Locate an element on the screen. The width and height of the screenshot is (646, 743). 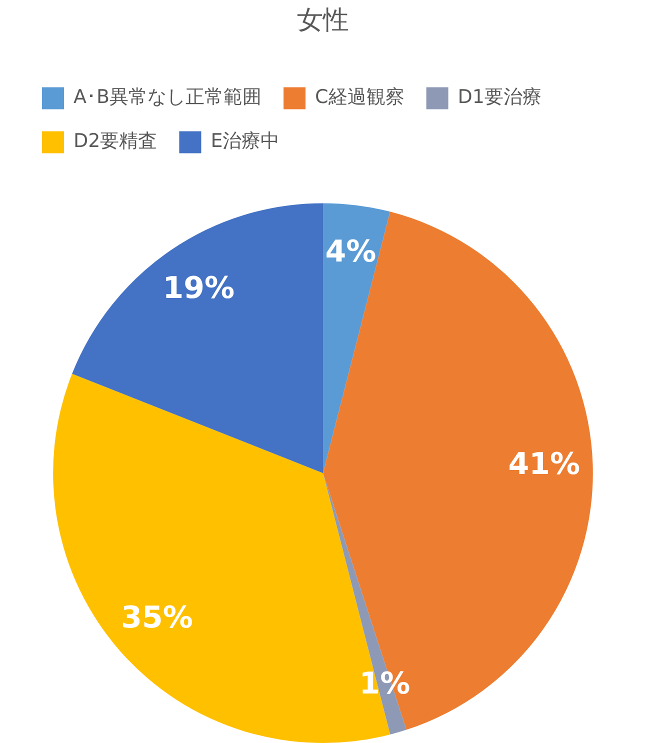
data-label: 4% is located at coordinates (350, 252).